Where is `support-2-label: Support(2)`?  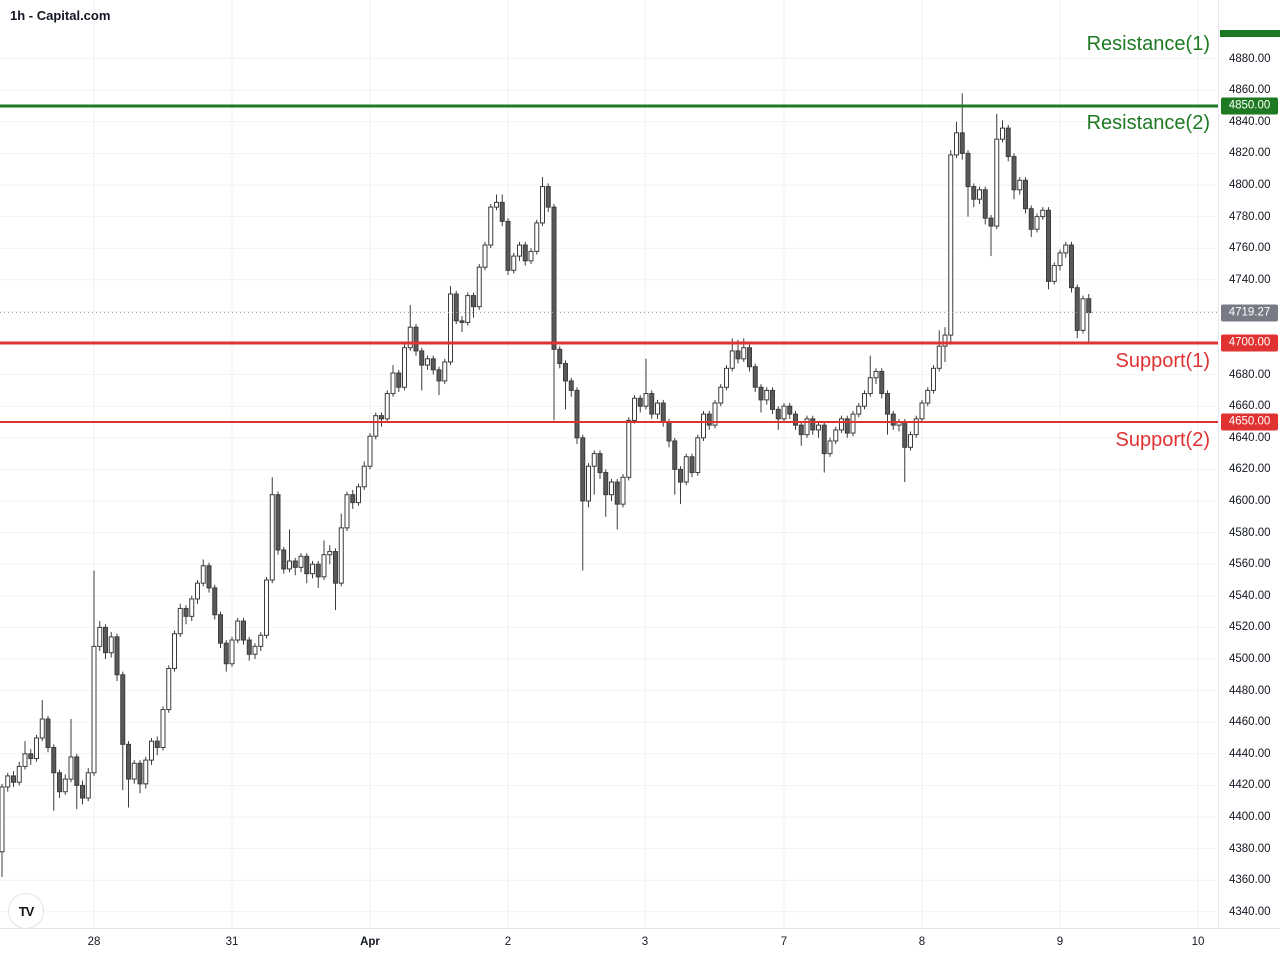
support-2-label: Support(2) is located at coordinates (1163, 440).